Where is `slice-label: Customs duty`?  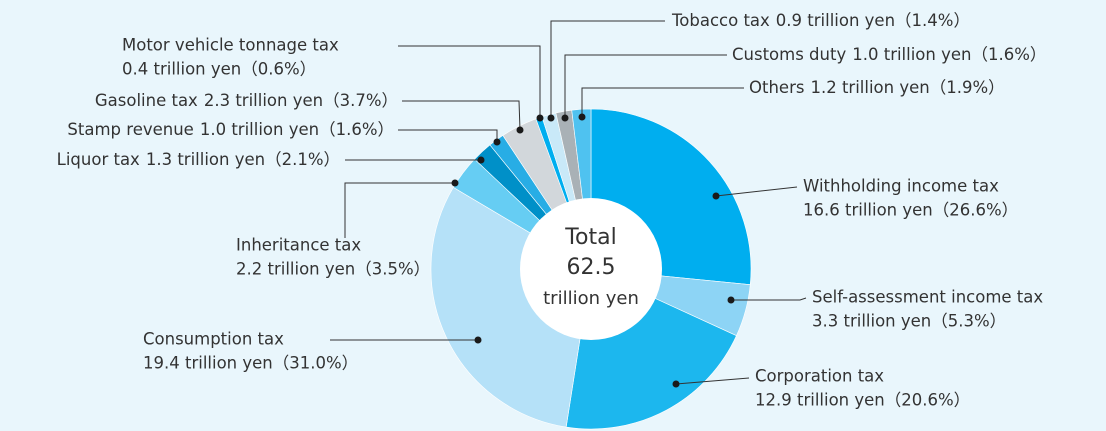
slice-label: Customs duty is located at coordinates (789, 54).